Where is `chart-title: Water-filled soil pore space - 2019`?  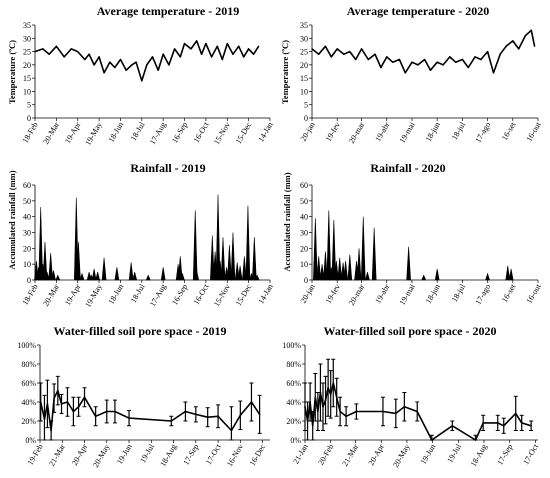 chart-title: Water-filled soil pore space - 2019 is located at coordinates (140, 331).